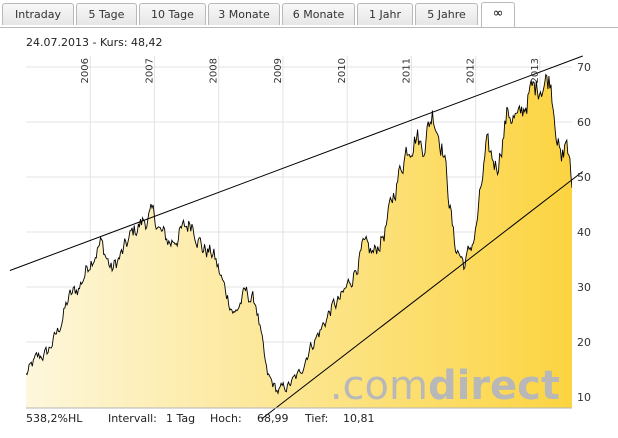 This screenshot has width=618, height=438. What do you see at coordinates (406, 70) in the screenshot?
I see `x-year-label: 2011` at bounding box center [406, 70].